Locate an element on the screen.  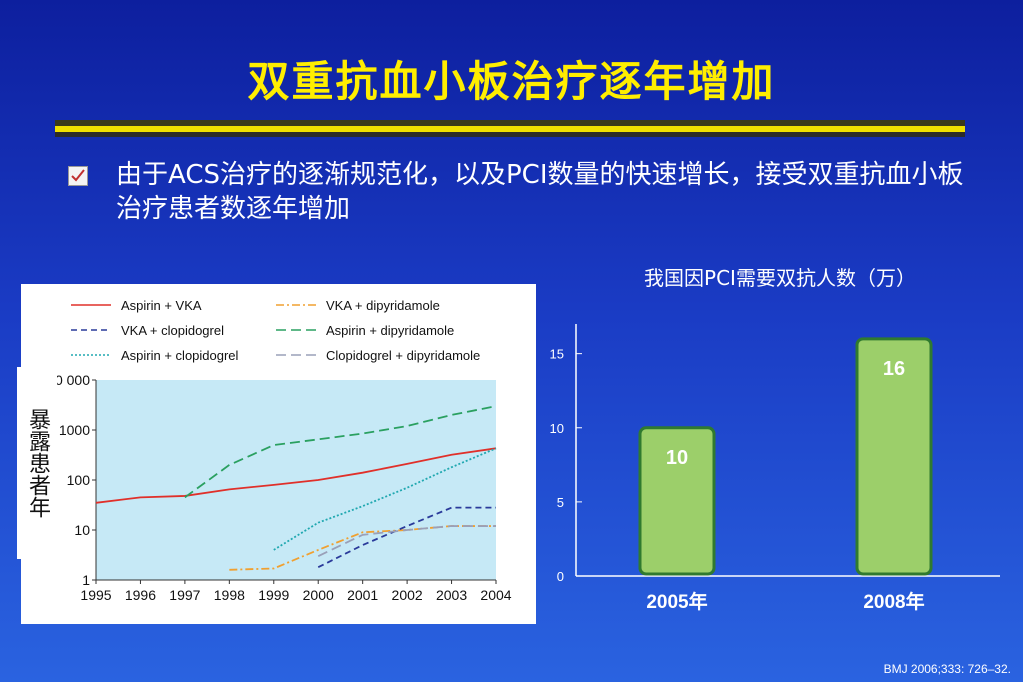
x-tick-label: 2002 is located at coordinates (407, 595).